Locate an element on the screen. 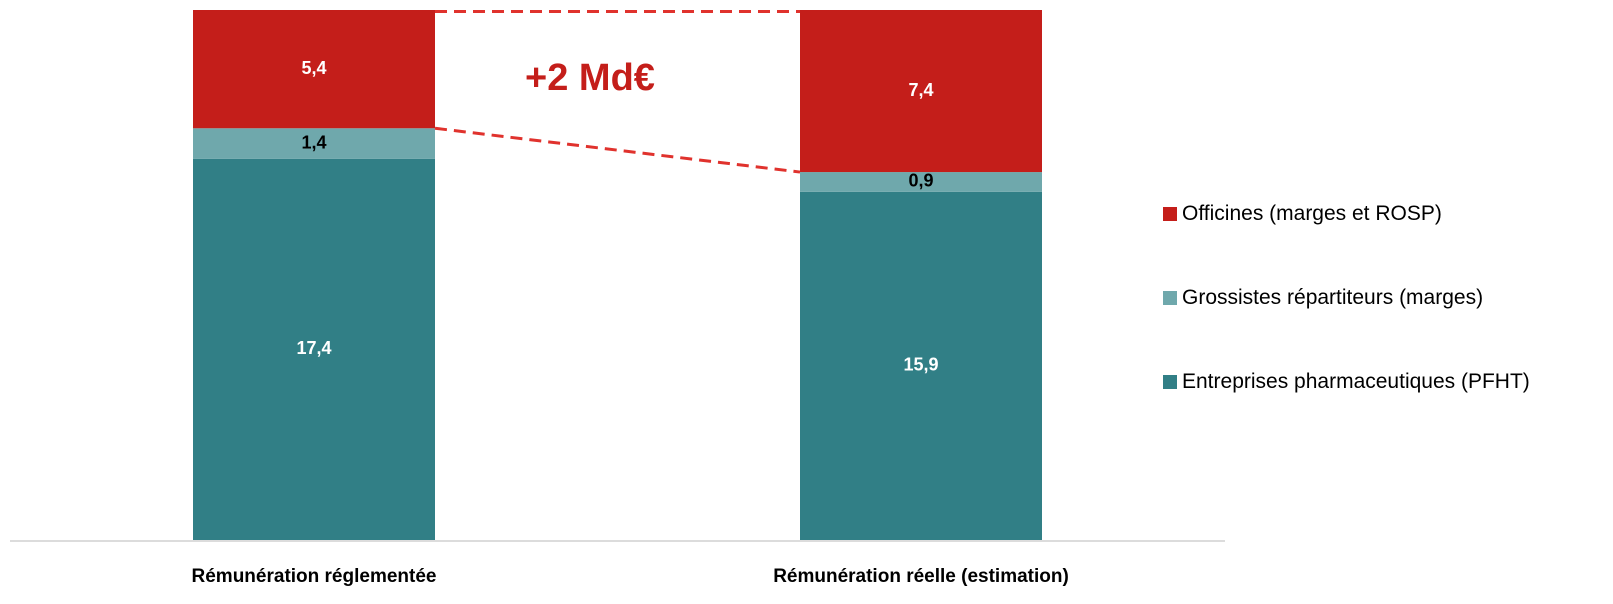 The width and height of the screenshot is (1613, 604). x-tick-label: Rémunération réglementée is located at coordinates (314, 576).